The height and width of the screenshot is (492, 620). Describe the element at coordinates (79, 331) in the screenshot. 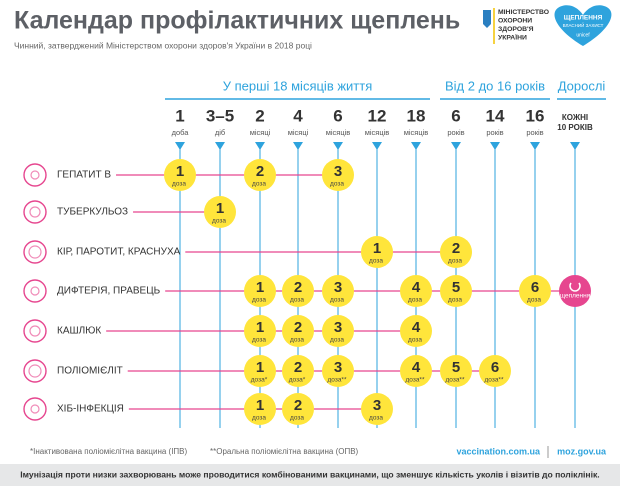

I see `disease-name: КАШЛЮК` at that location.